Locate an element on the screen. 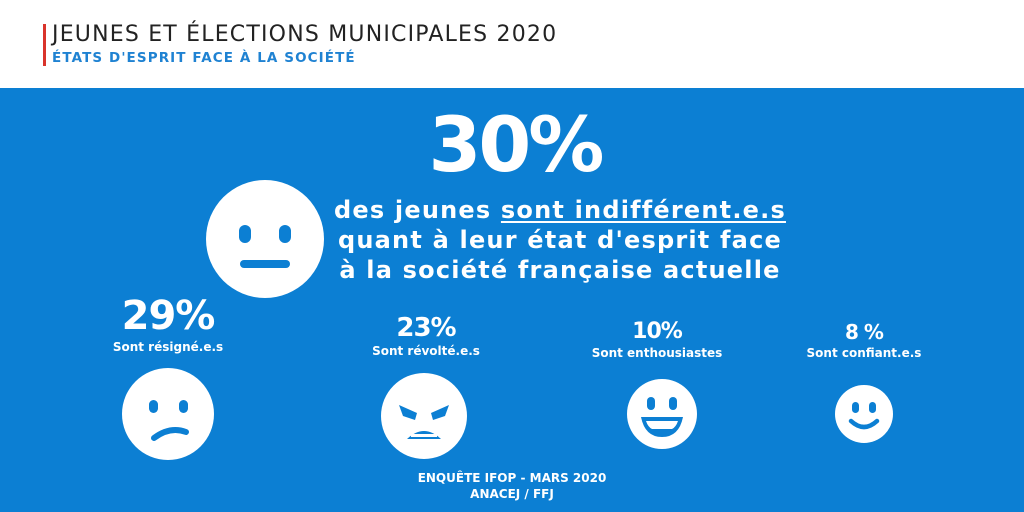 This screenshot has height=512, width=1024. smiling-face-icon is located at coordinates (864, 414).